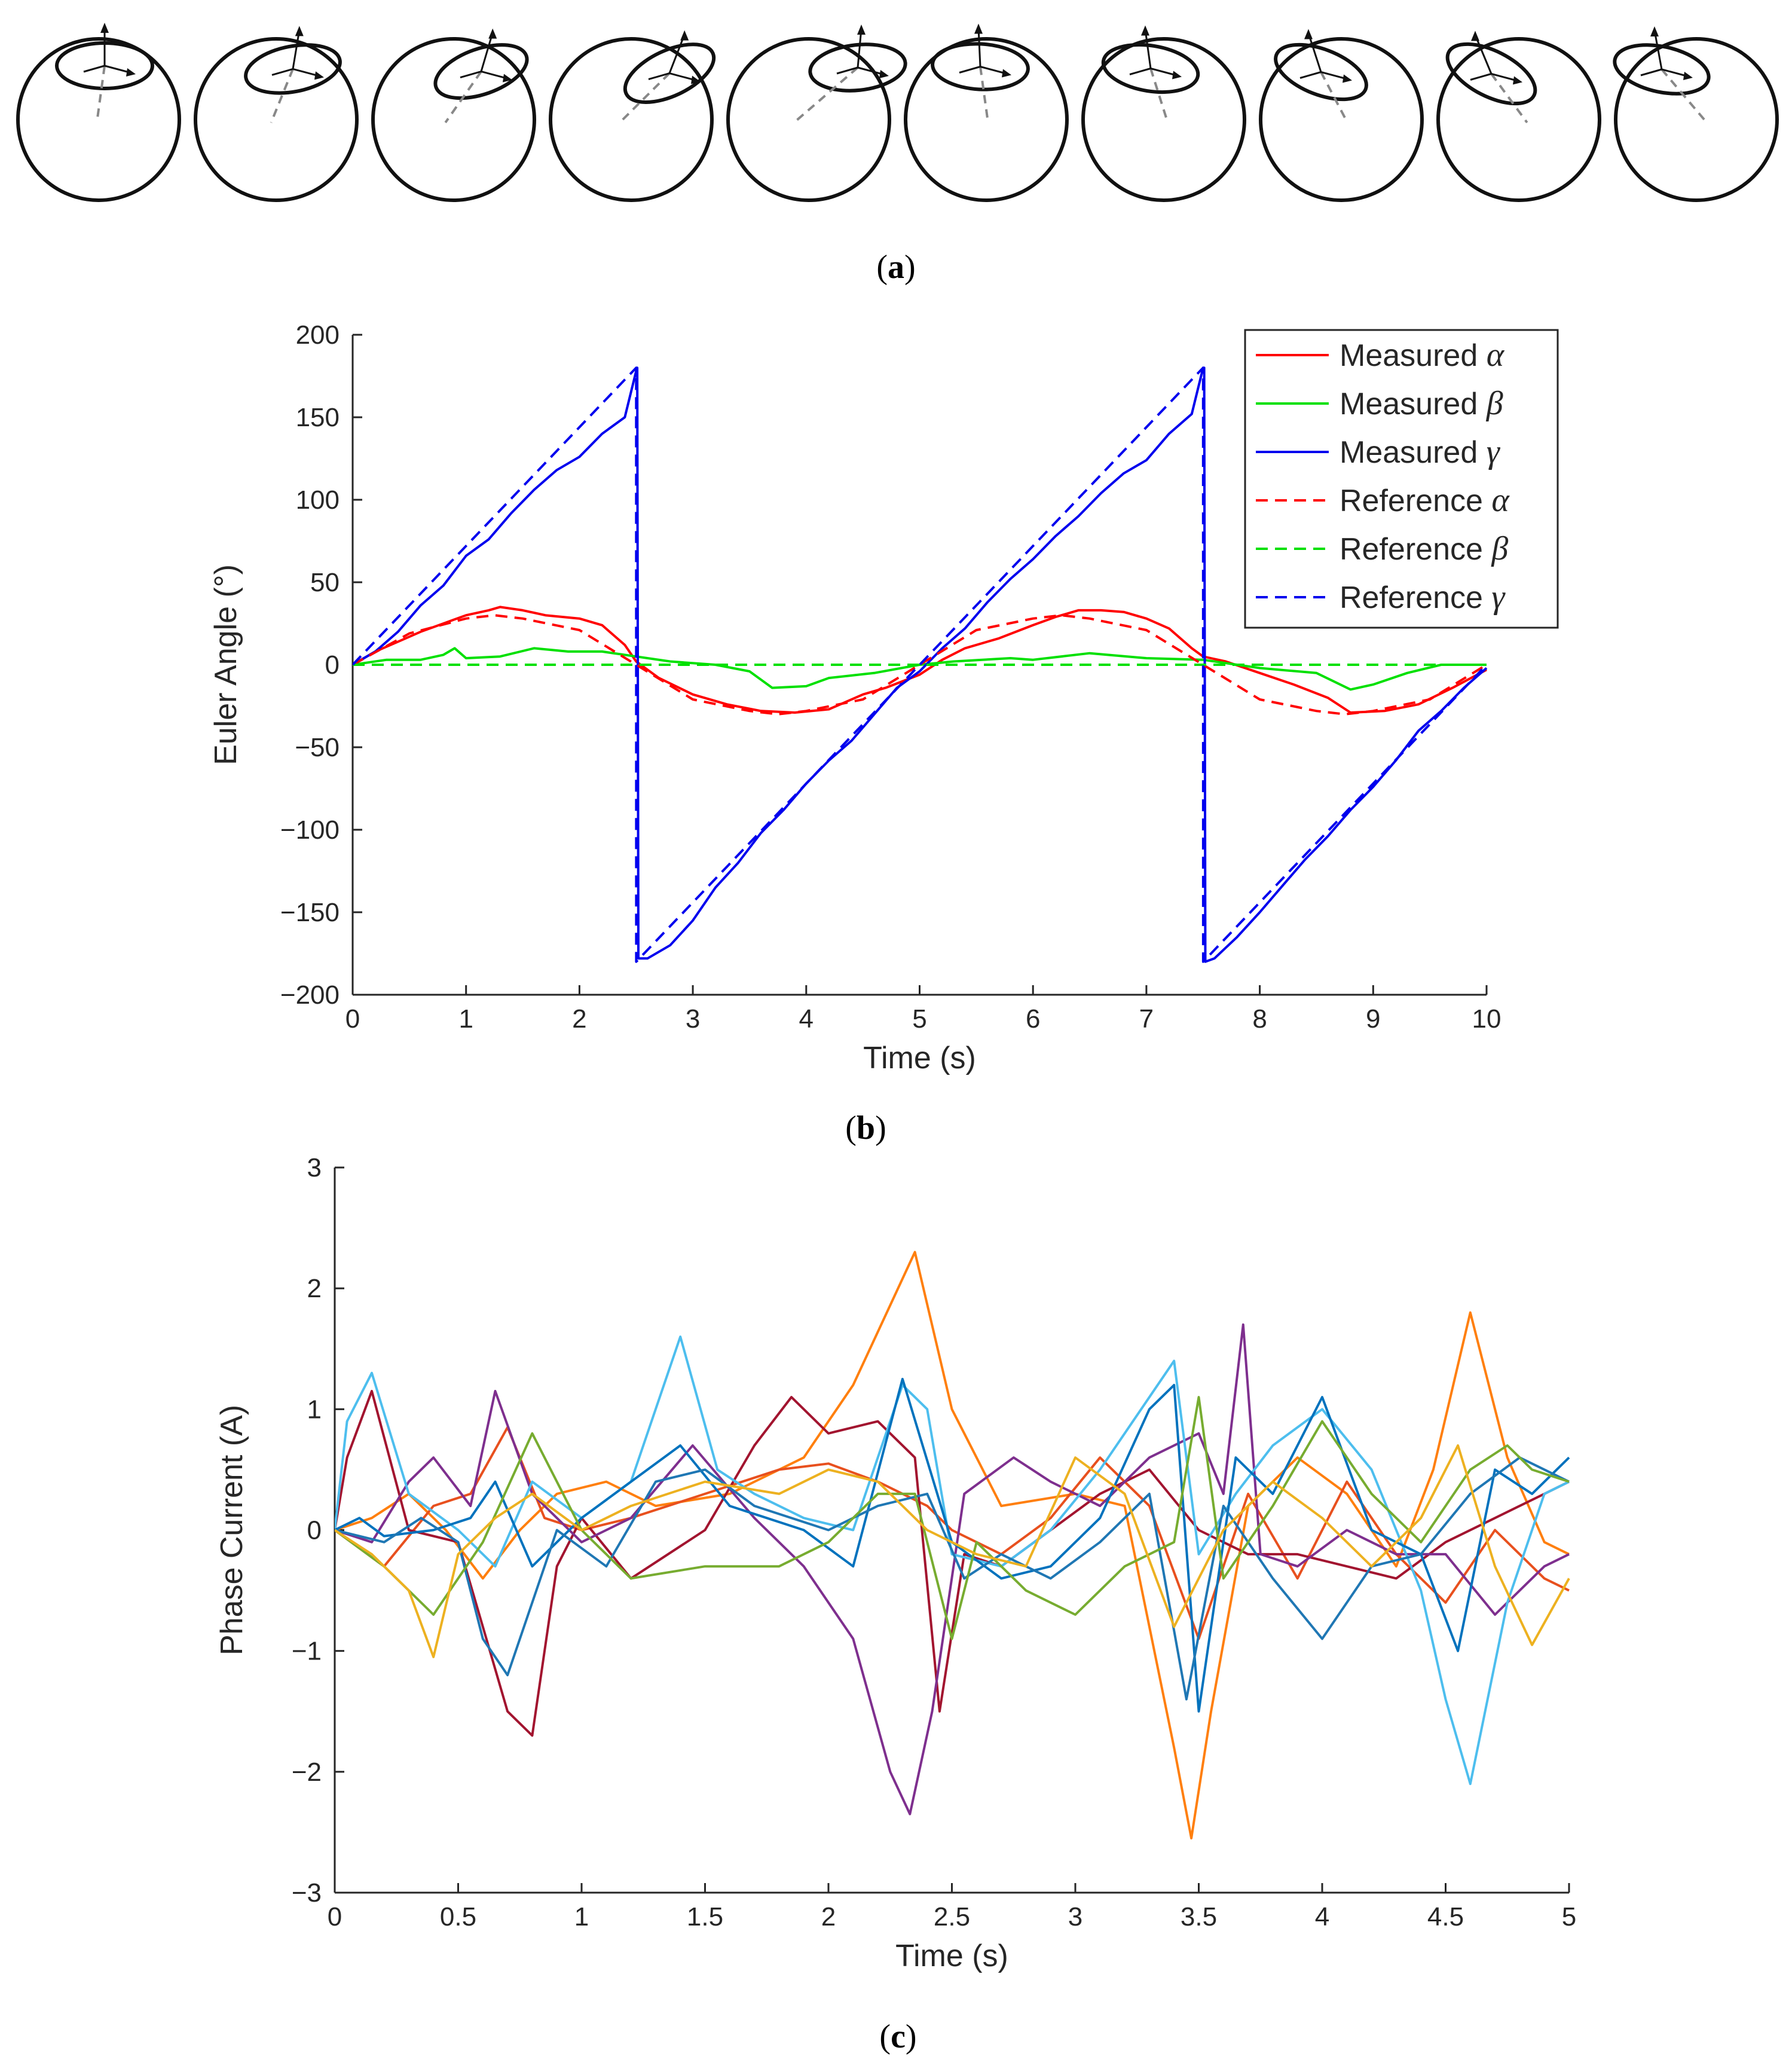 The image size is (1792, 2066). What do you see at coordinates (307, 1893) in the screenshot?
I see `y-tick-label: −3` at bounding box center [307, 1893].